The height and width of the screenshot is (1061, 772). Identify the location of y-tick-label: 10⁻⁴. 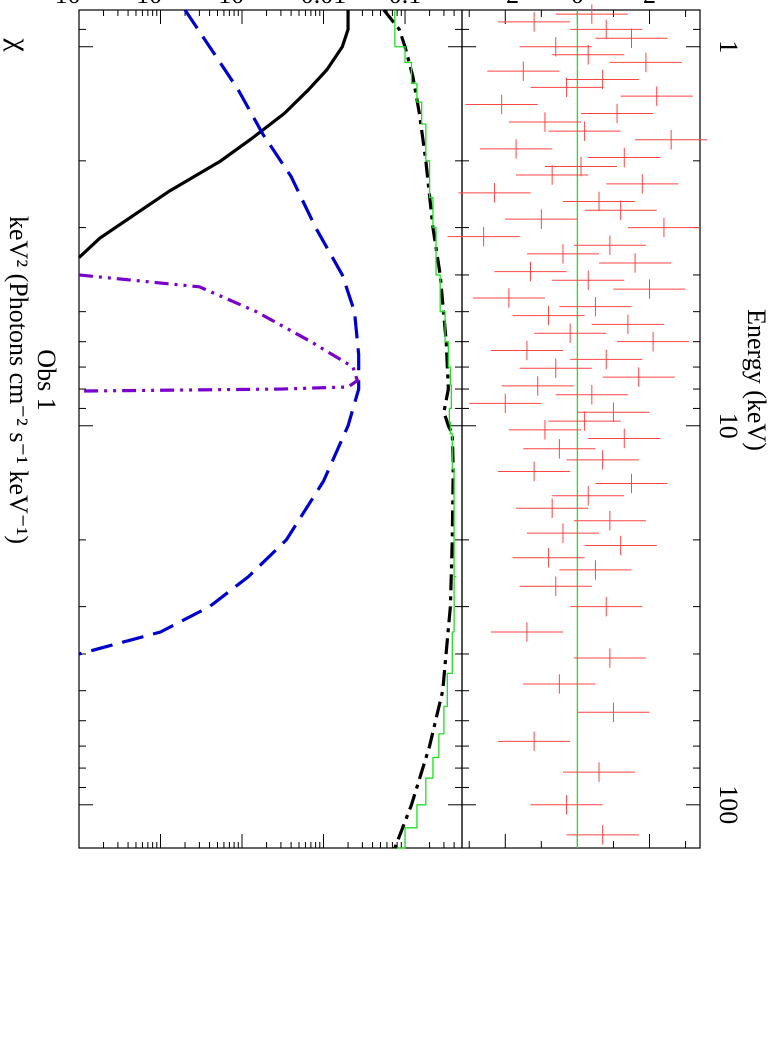
(160, 4).